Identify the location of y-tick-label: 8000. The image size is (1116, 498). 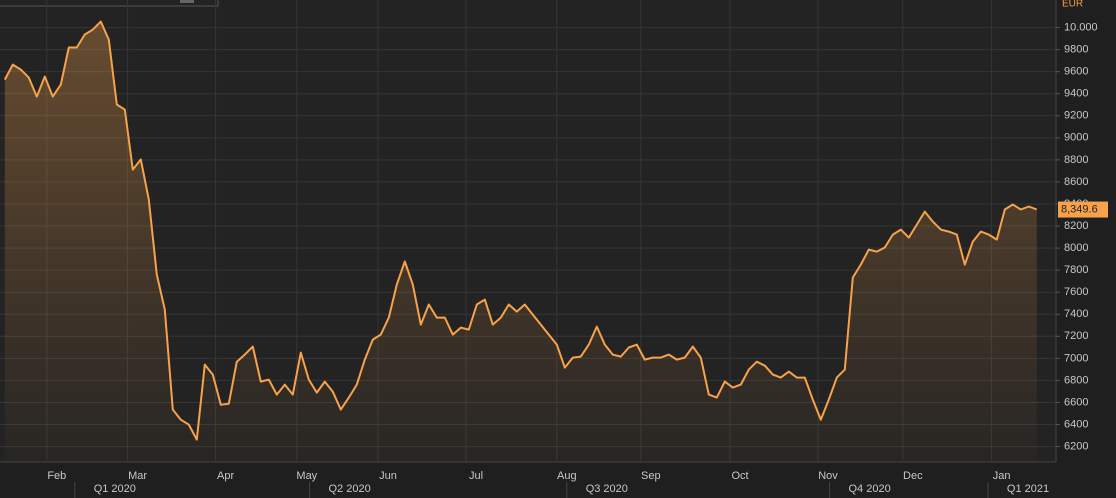
(1076, 248).